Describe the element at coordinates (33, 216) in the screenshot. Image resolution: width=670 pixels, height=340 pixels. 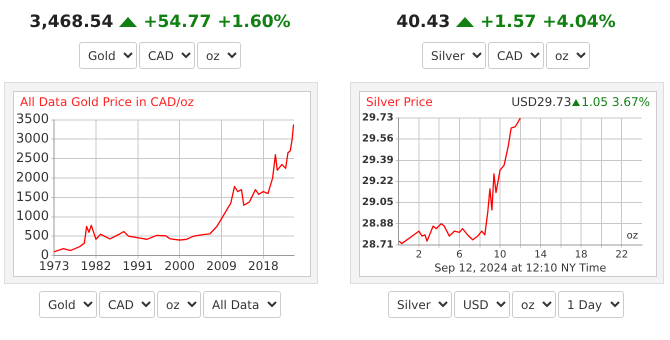
I see `y-tick-label: 1000` at that location.